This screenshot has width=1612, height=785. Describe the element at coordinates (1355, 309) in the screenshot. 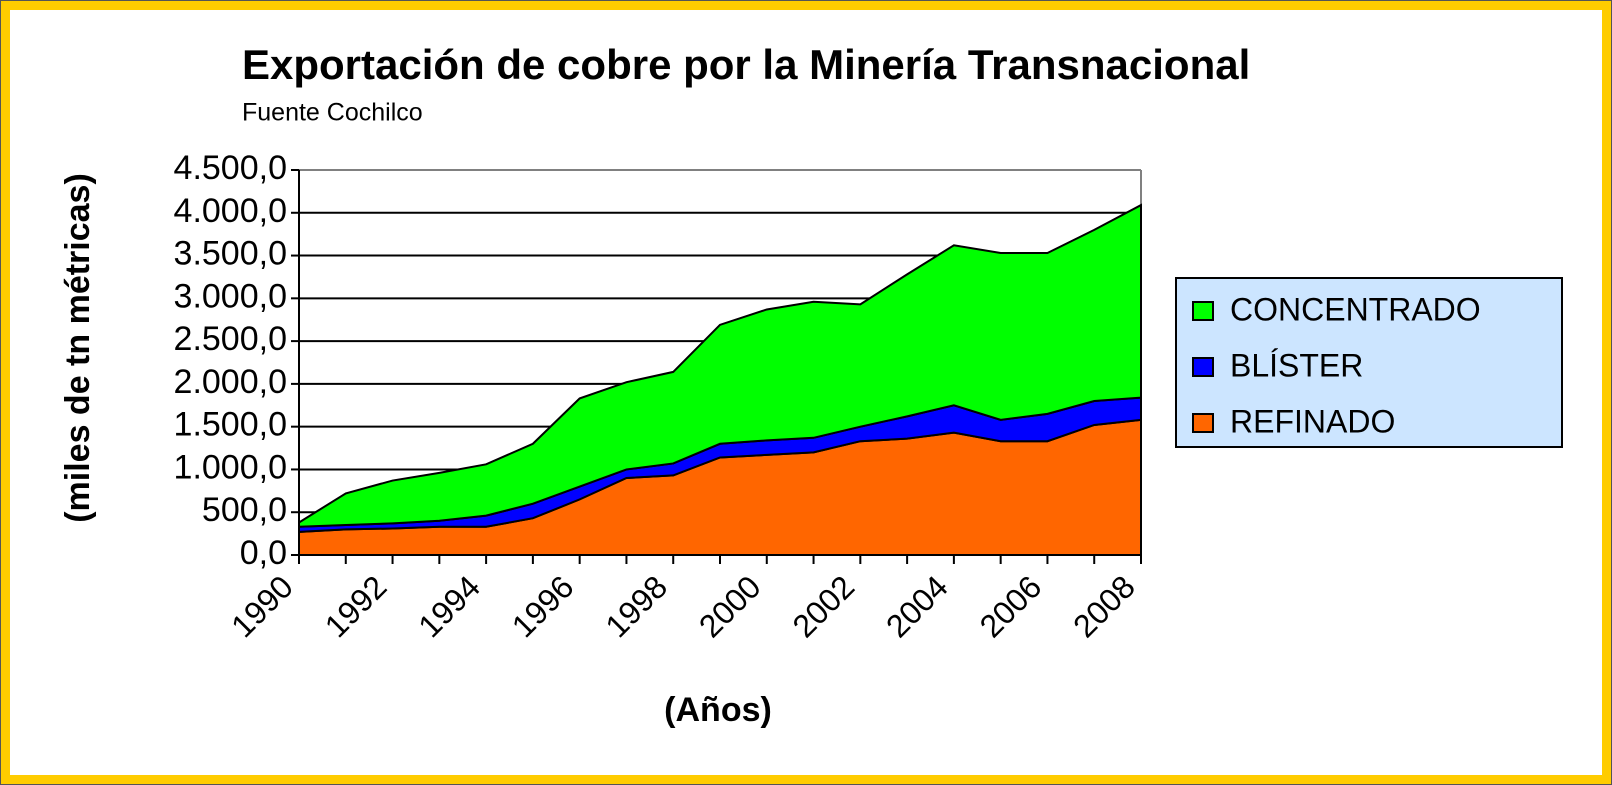

I see `legend-label: CONCENTRADO` at that location.